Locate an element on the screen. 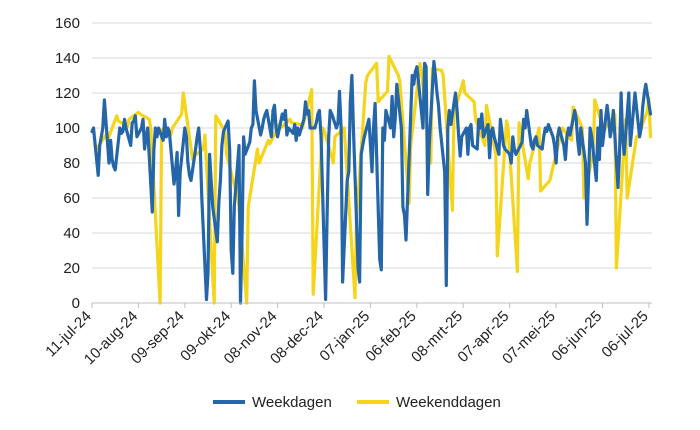 Image resolution: width=700 pixels, height=430 pixels. y-axis-tick-labels: 0 20 40 60 80 100 120 140 160 is located at coordinates (67, 163).